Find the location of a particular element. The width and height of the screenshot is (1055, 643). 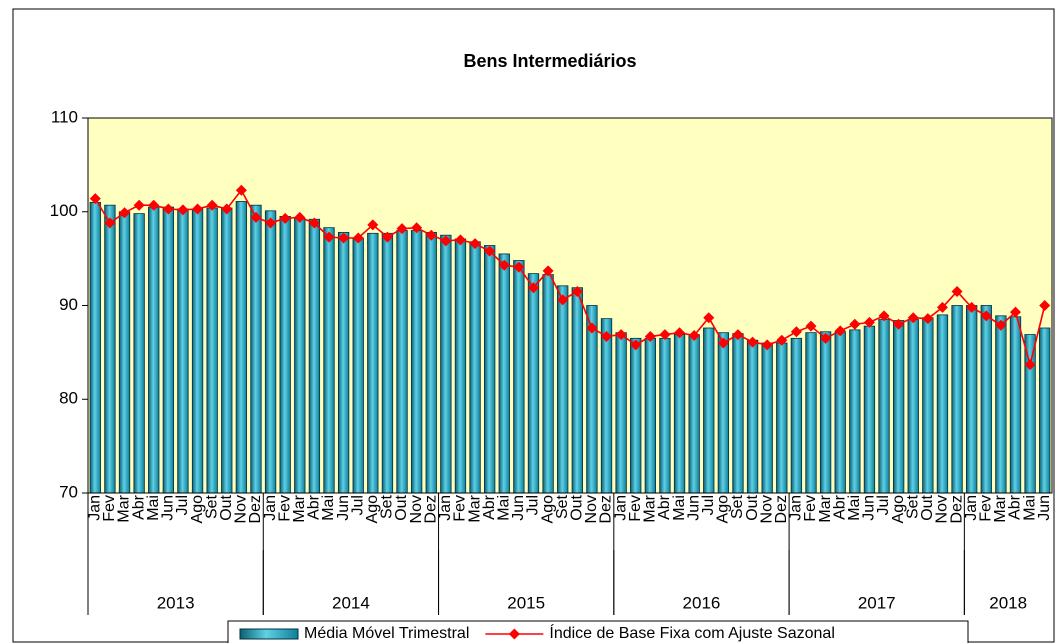

legend-box is located at coordinates (598, 631).